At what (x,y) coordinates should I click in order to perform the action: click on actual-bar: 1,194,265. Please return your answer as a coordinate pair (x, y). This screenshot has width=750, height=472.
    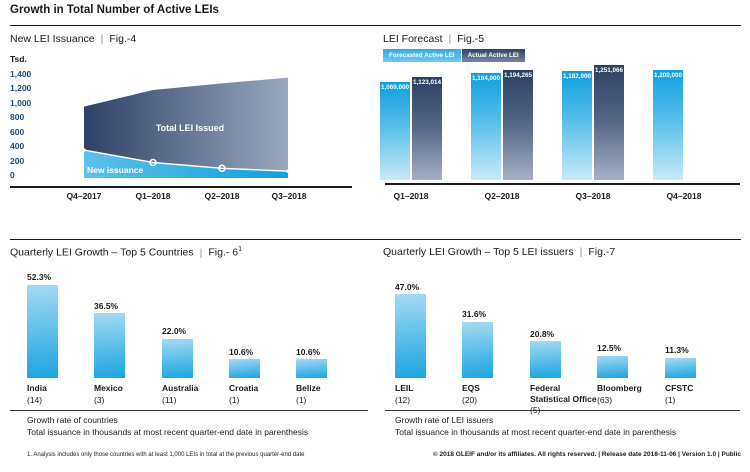
    Looking at the image, I should click on (518, 125).